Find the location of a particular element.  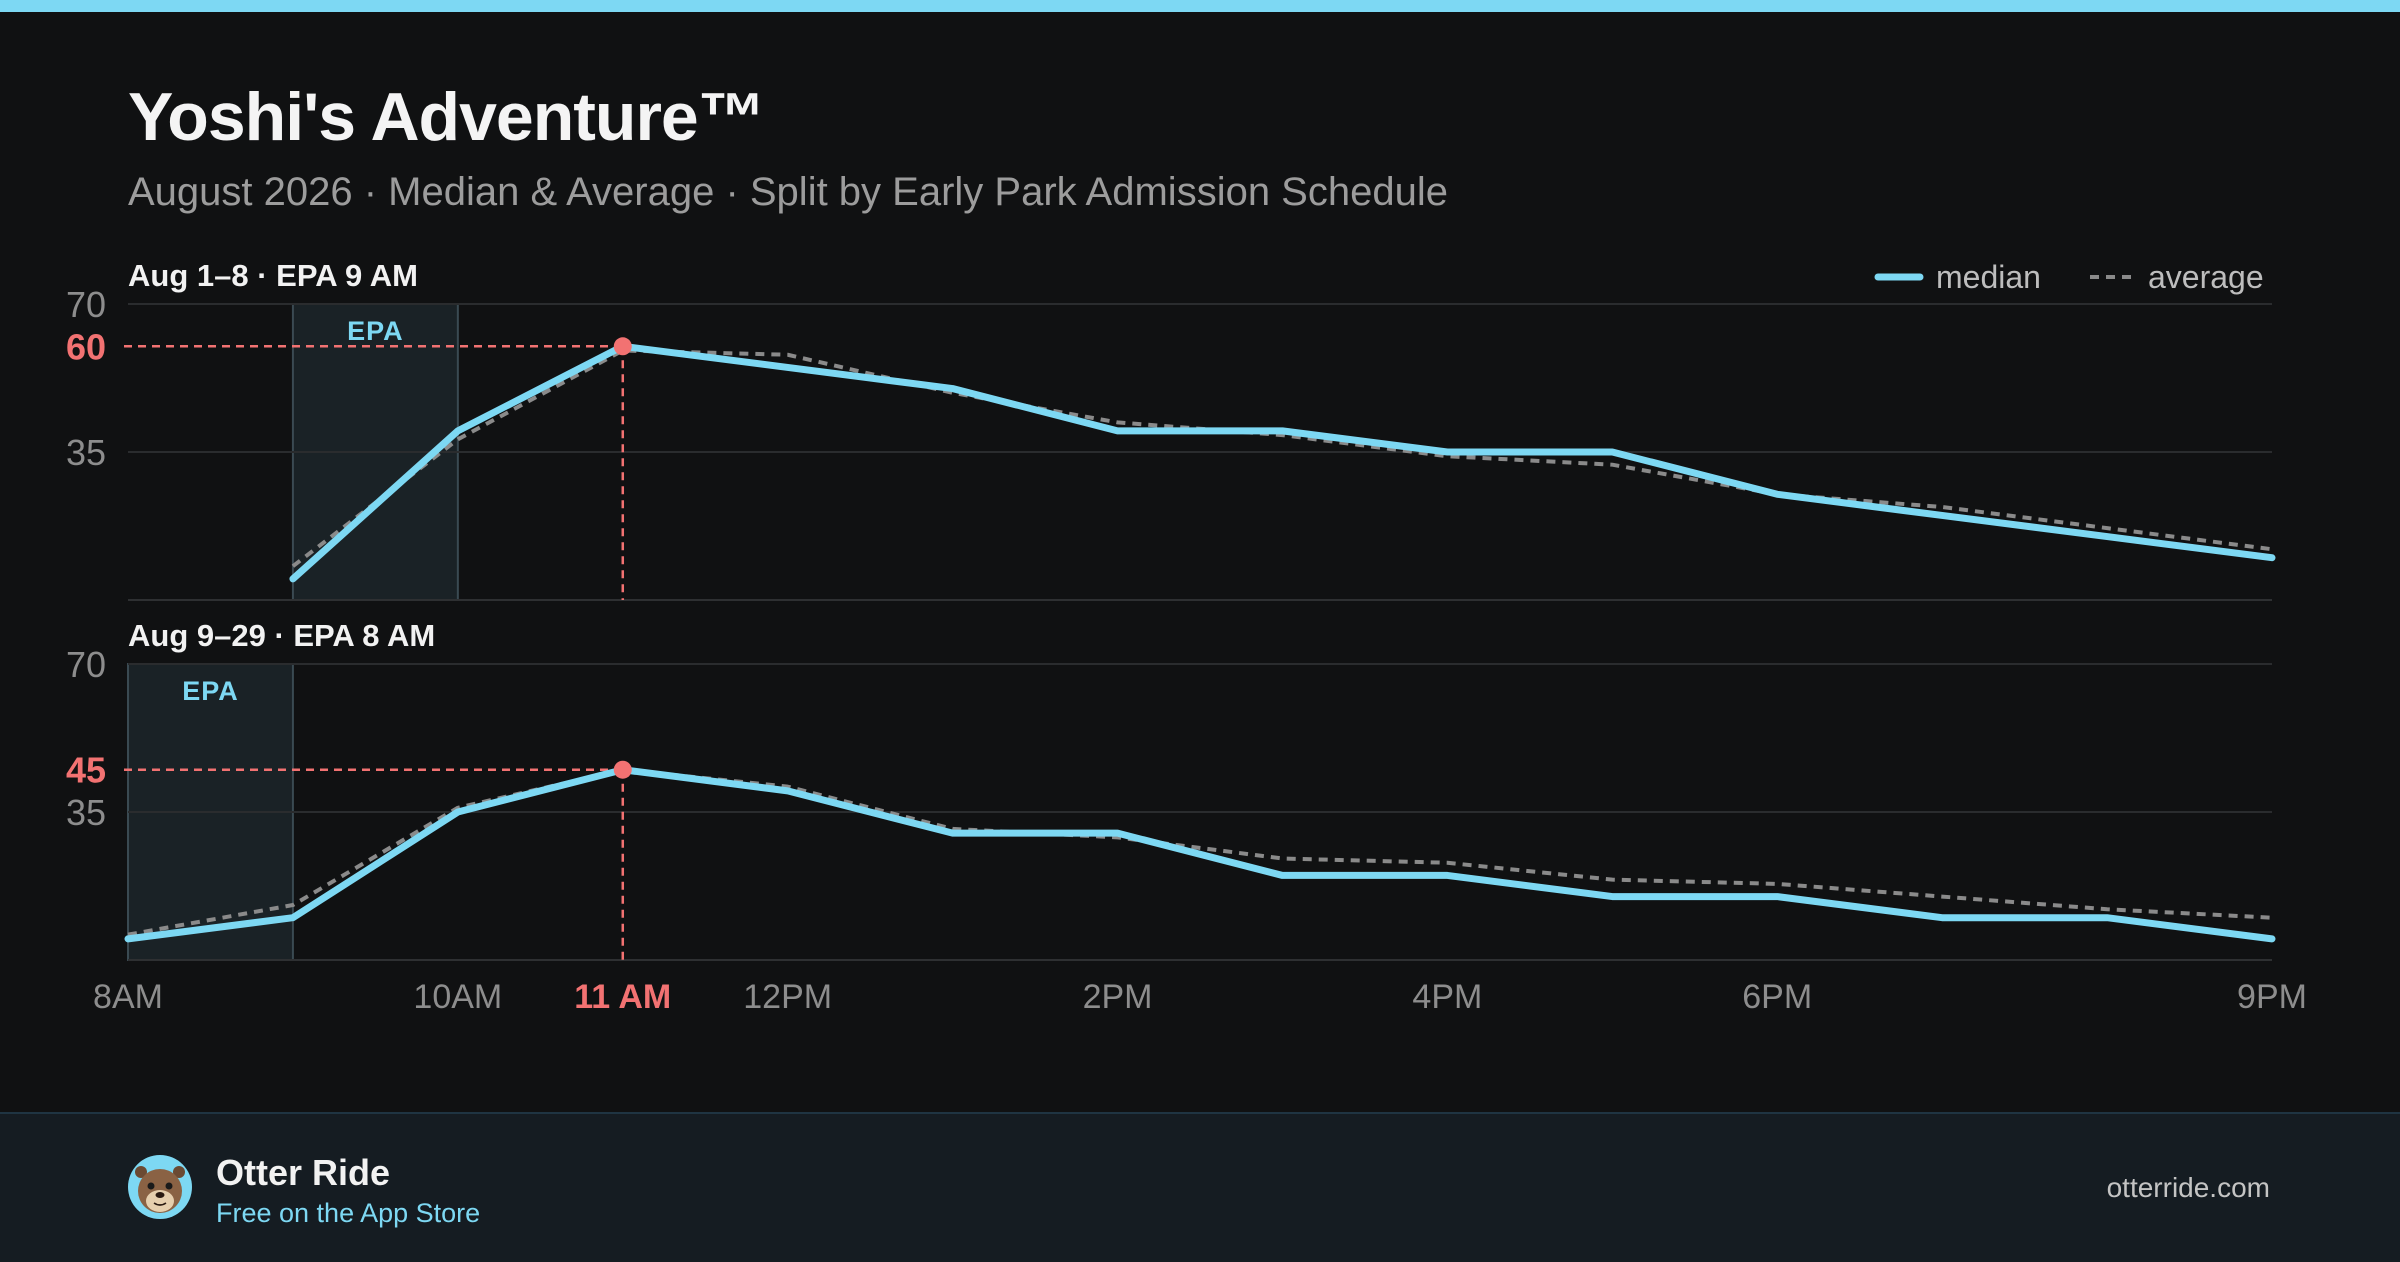

epa-label-1: EPA is located at coordinates (375, 331).